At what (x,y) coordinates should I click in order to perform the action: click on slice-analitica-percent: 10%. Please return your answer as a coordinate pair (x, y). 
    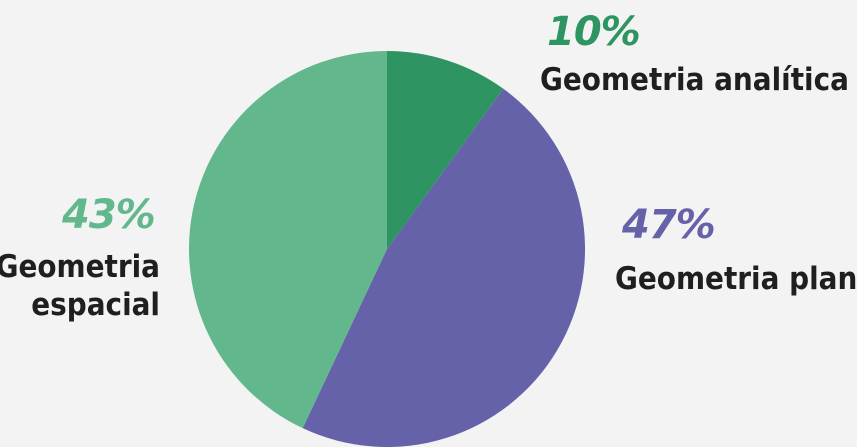
    Looking at the image, I should click on (594, 32).